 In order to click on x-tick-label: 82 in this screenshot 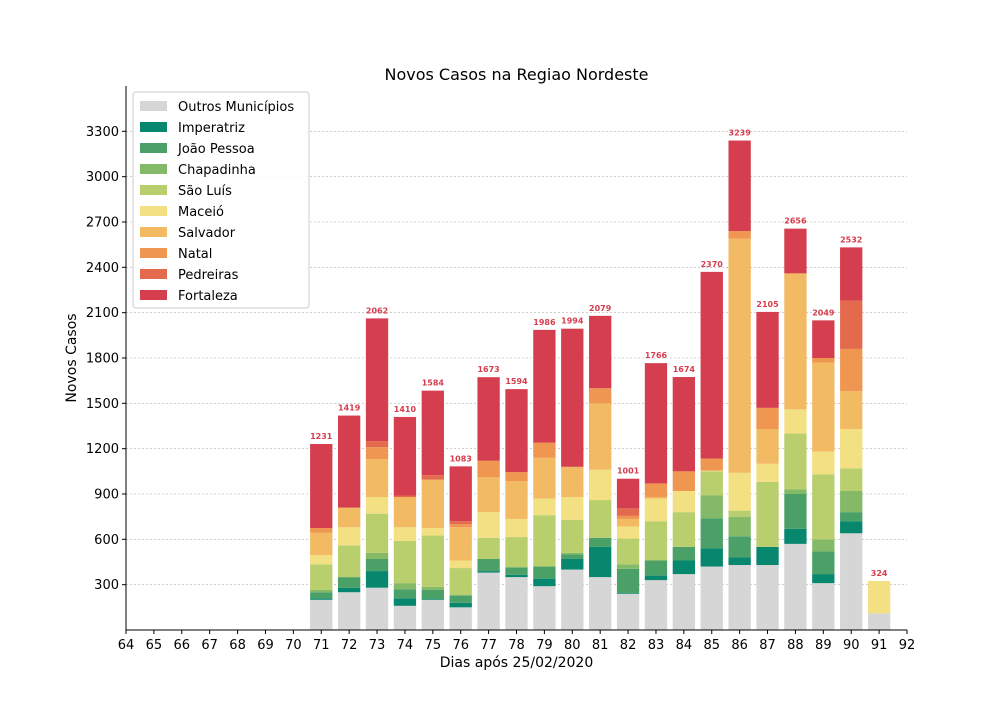, I will do `click(628, 645)`.